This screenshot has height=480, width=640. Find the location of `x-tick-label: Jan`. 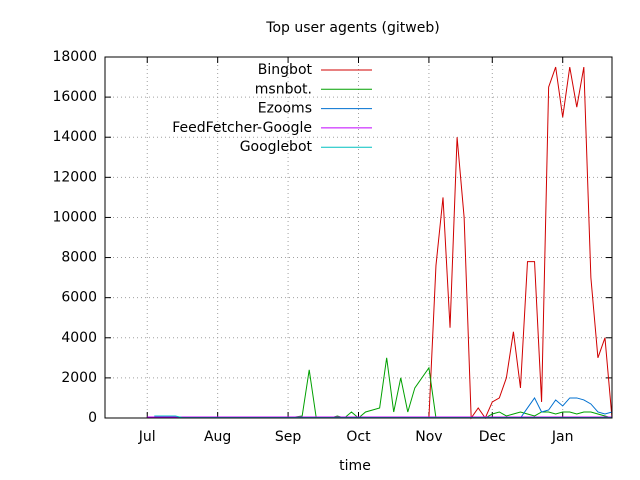

x-tick-label: Jan is located at coordinates (562, 437).